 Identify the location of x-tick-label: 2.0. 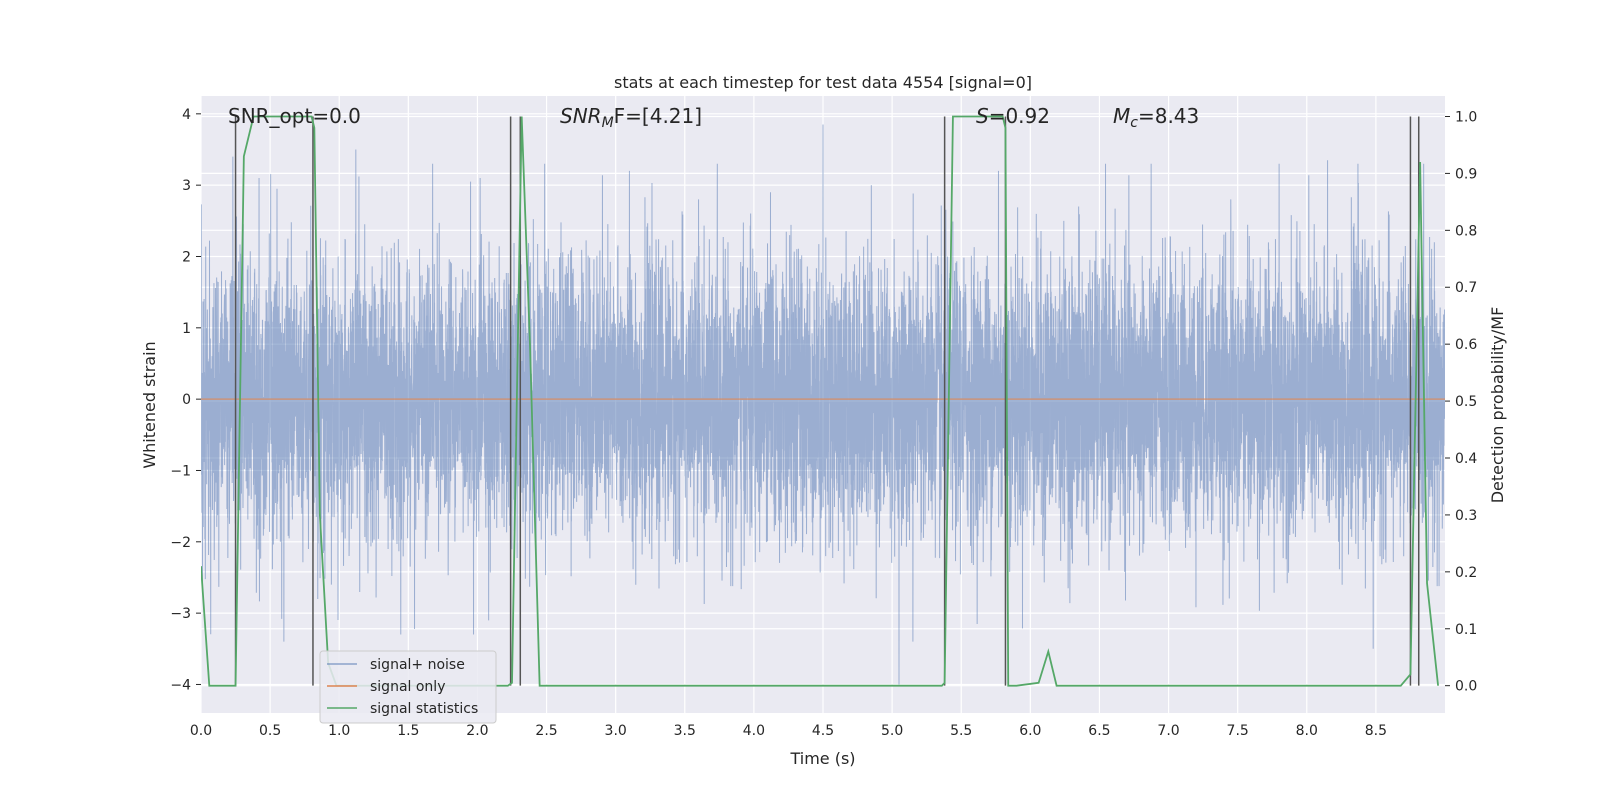
(477, 731).